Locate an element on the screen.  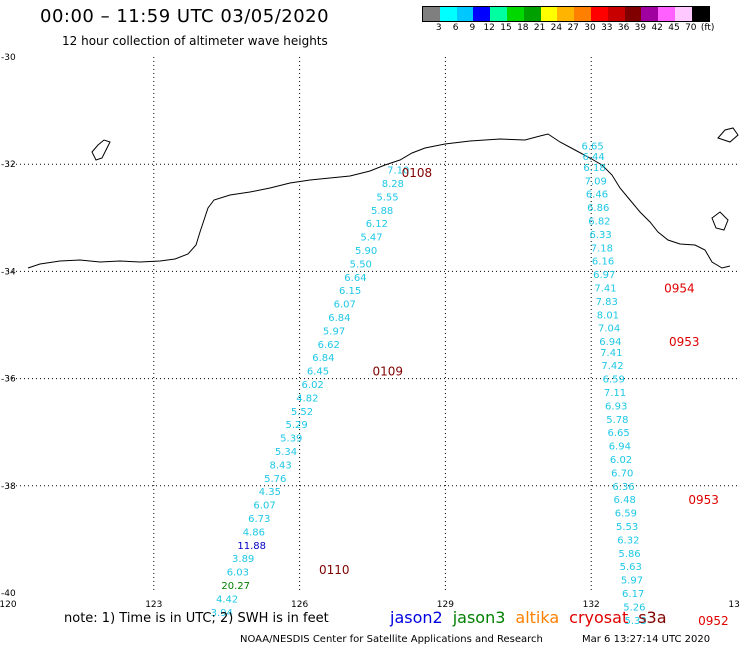
wave-height-value: 7.10 is located at coordinates (398, 171).